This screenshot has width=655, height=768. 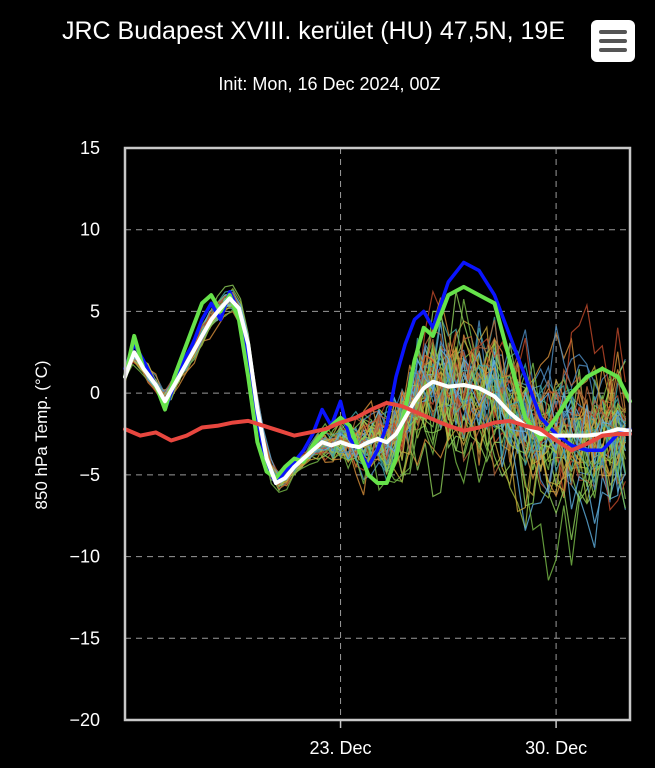 I want to click on y-tick-label: −20, so click(x=84, y=720).